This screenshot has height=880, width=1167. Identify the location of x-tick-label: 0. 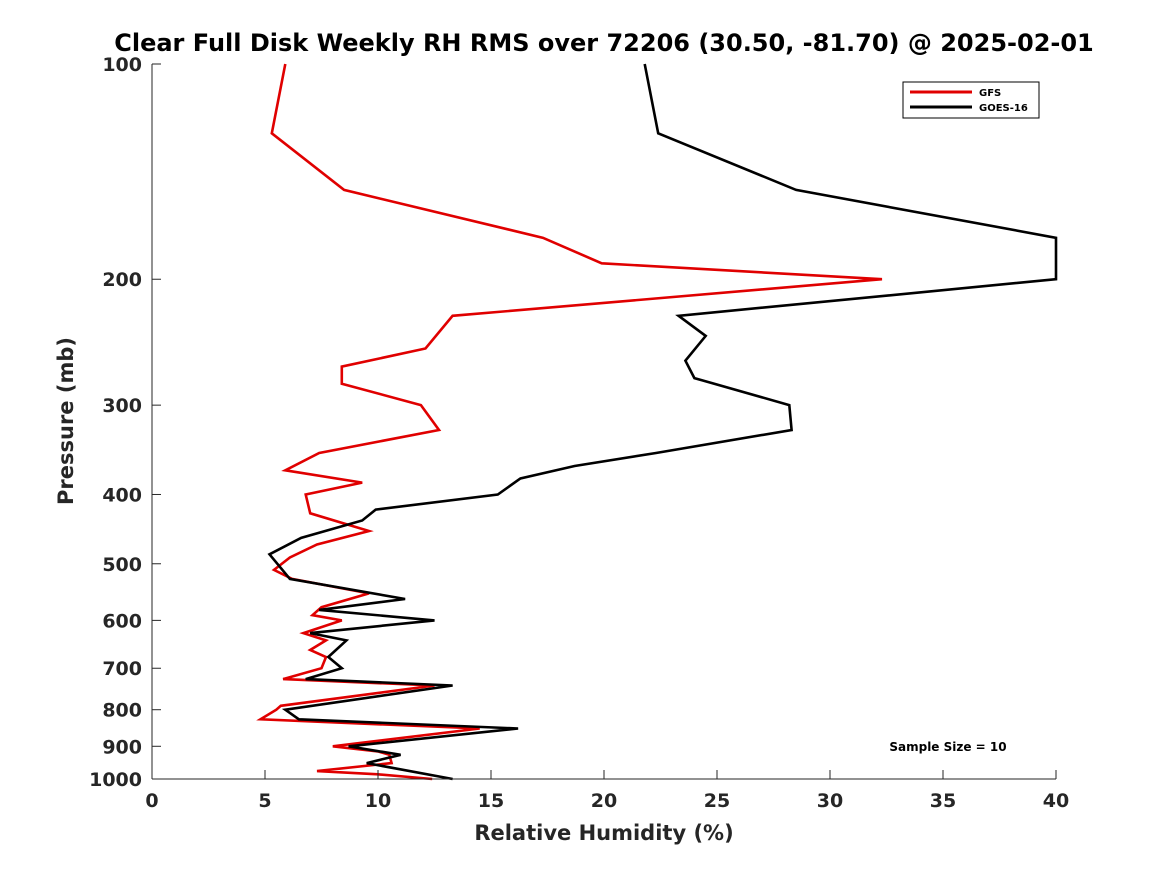
(151, 801).